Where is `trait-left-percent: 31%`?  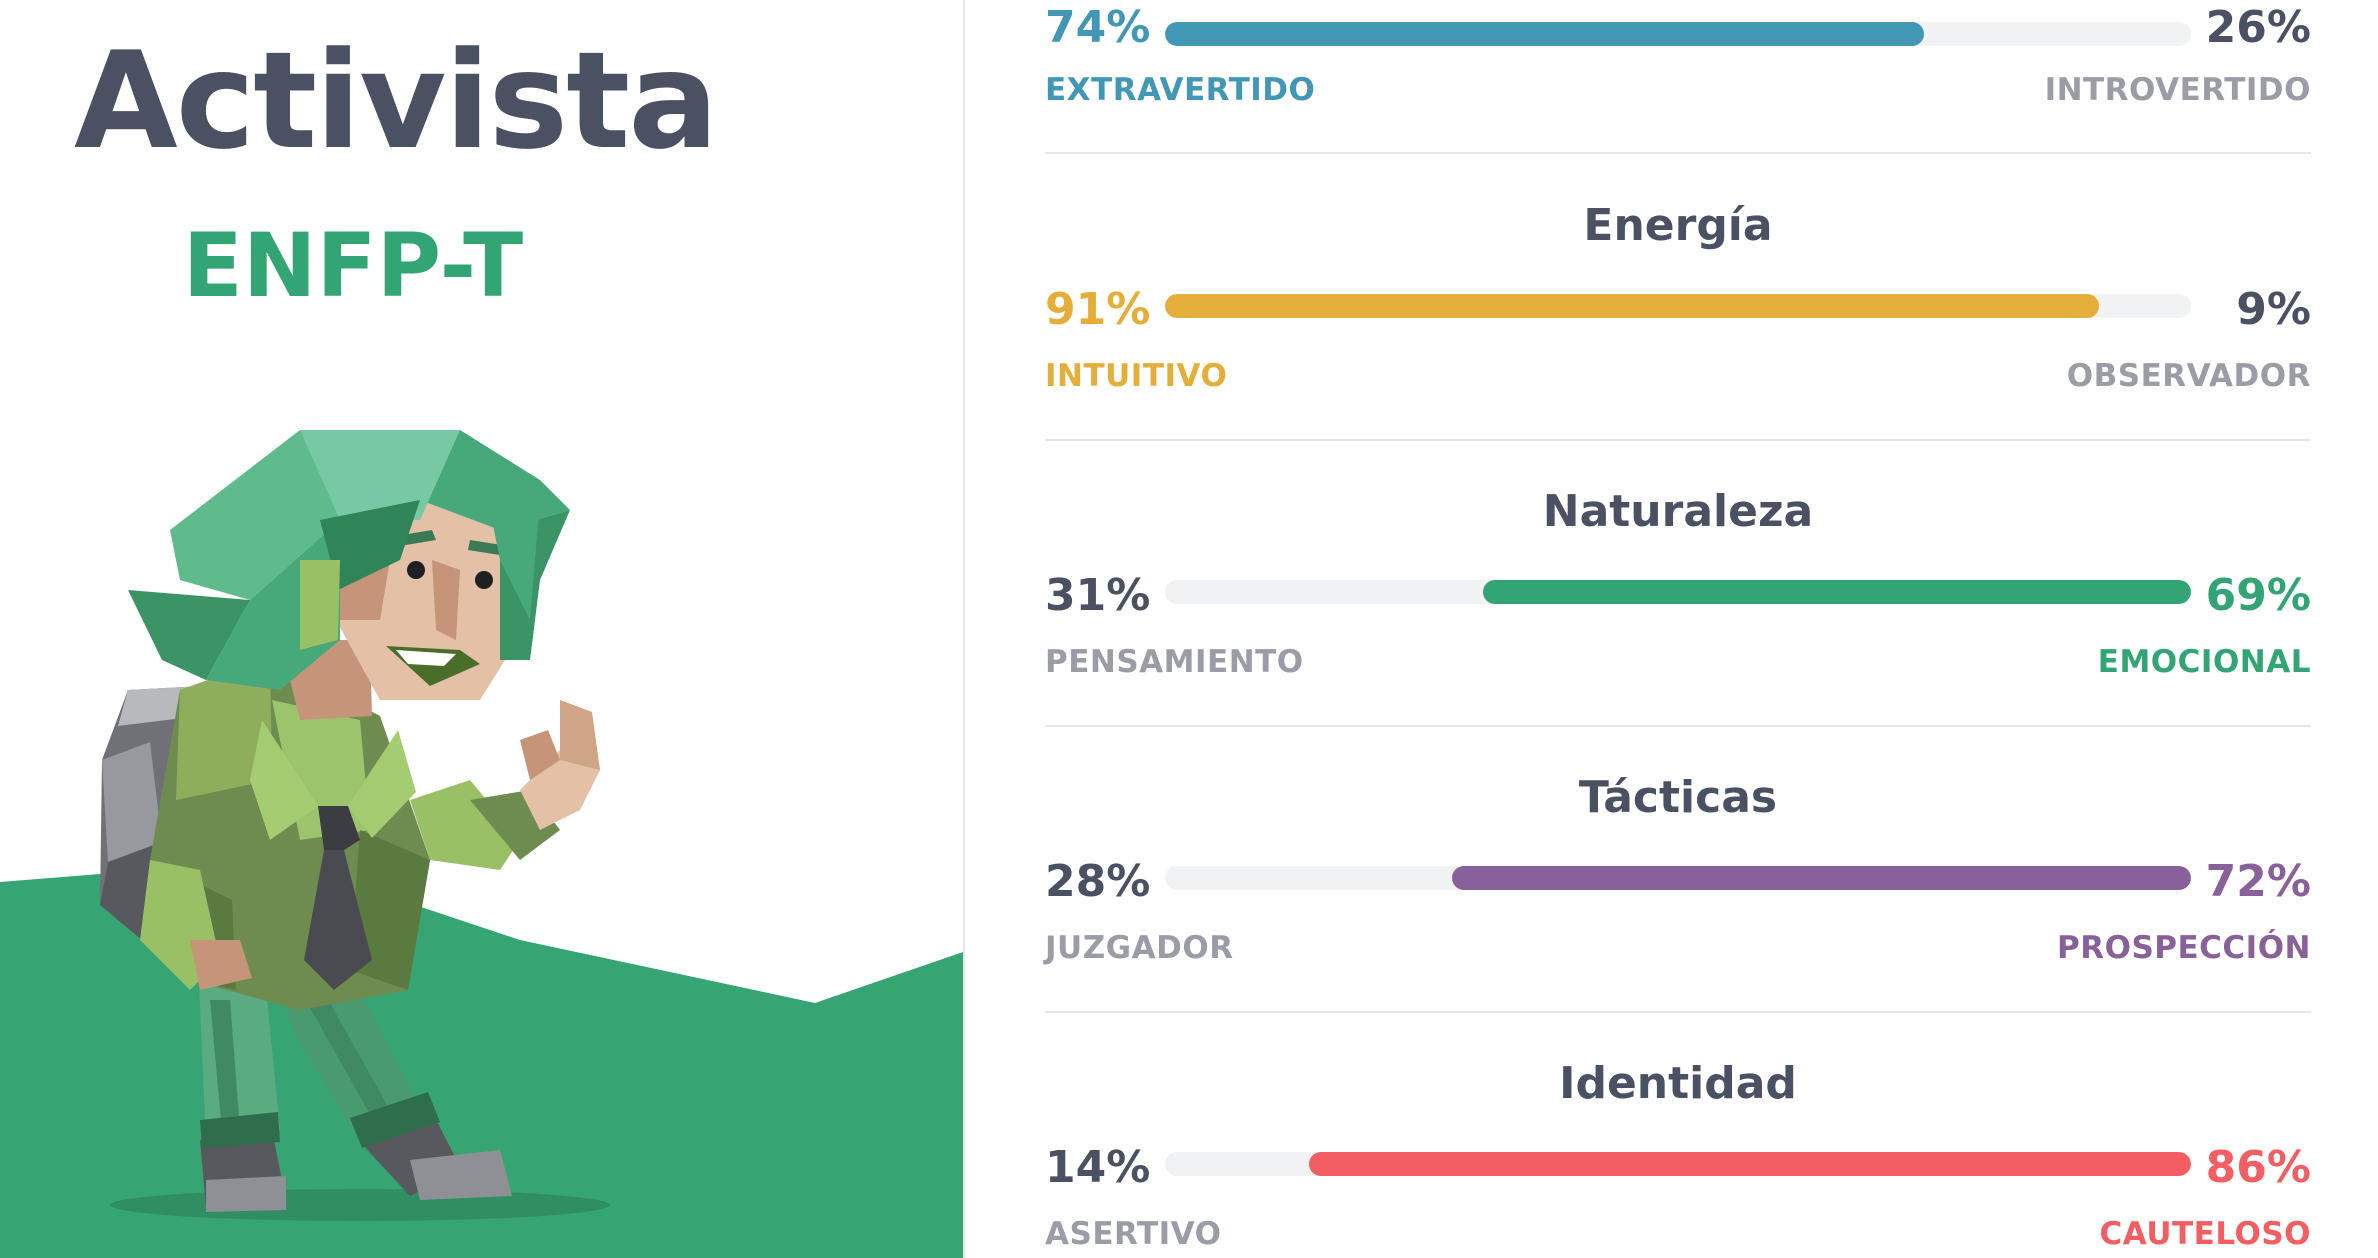
trait-left-percent: 31% is located at coordinates (1098, 595).